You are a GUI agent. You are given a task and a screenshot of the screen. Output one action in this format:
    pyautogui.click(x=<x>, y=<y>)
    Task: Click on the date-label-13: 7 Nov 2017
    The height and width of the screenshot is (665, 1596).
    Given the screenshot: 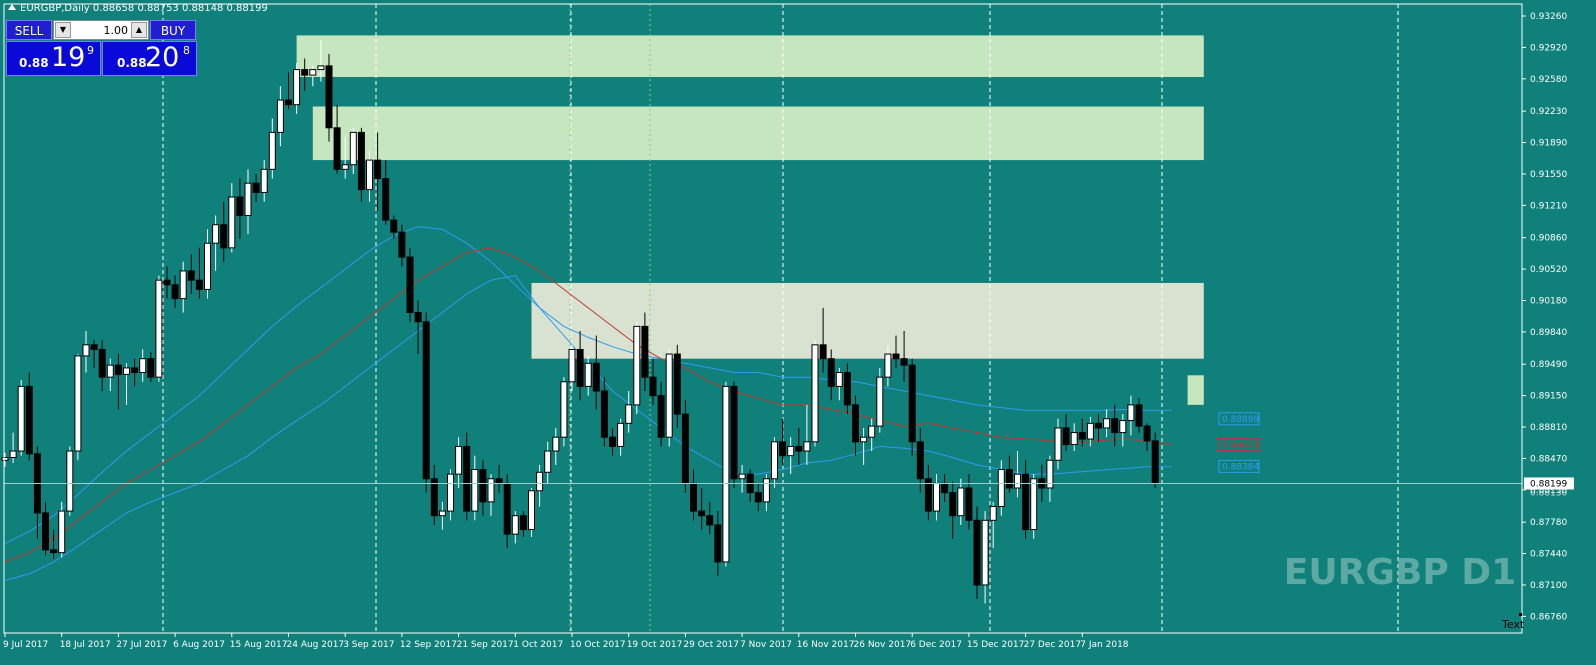 What is the action you would take?
    pyautogui.click(x=766, y=645)
    